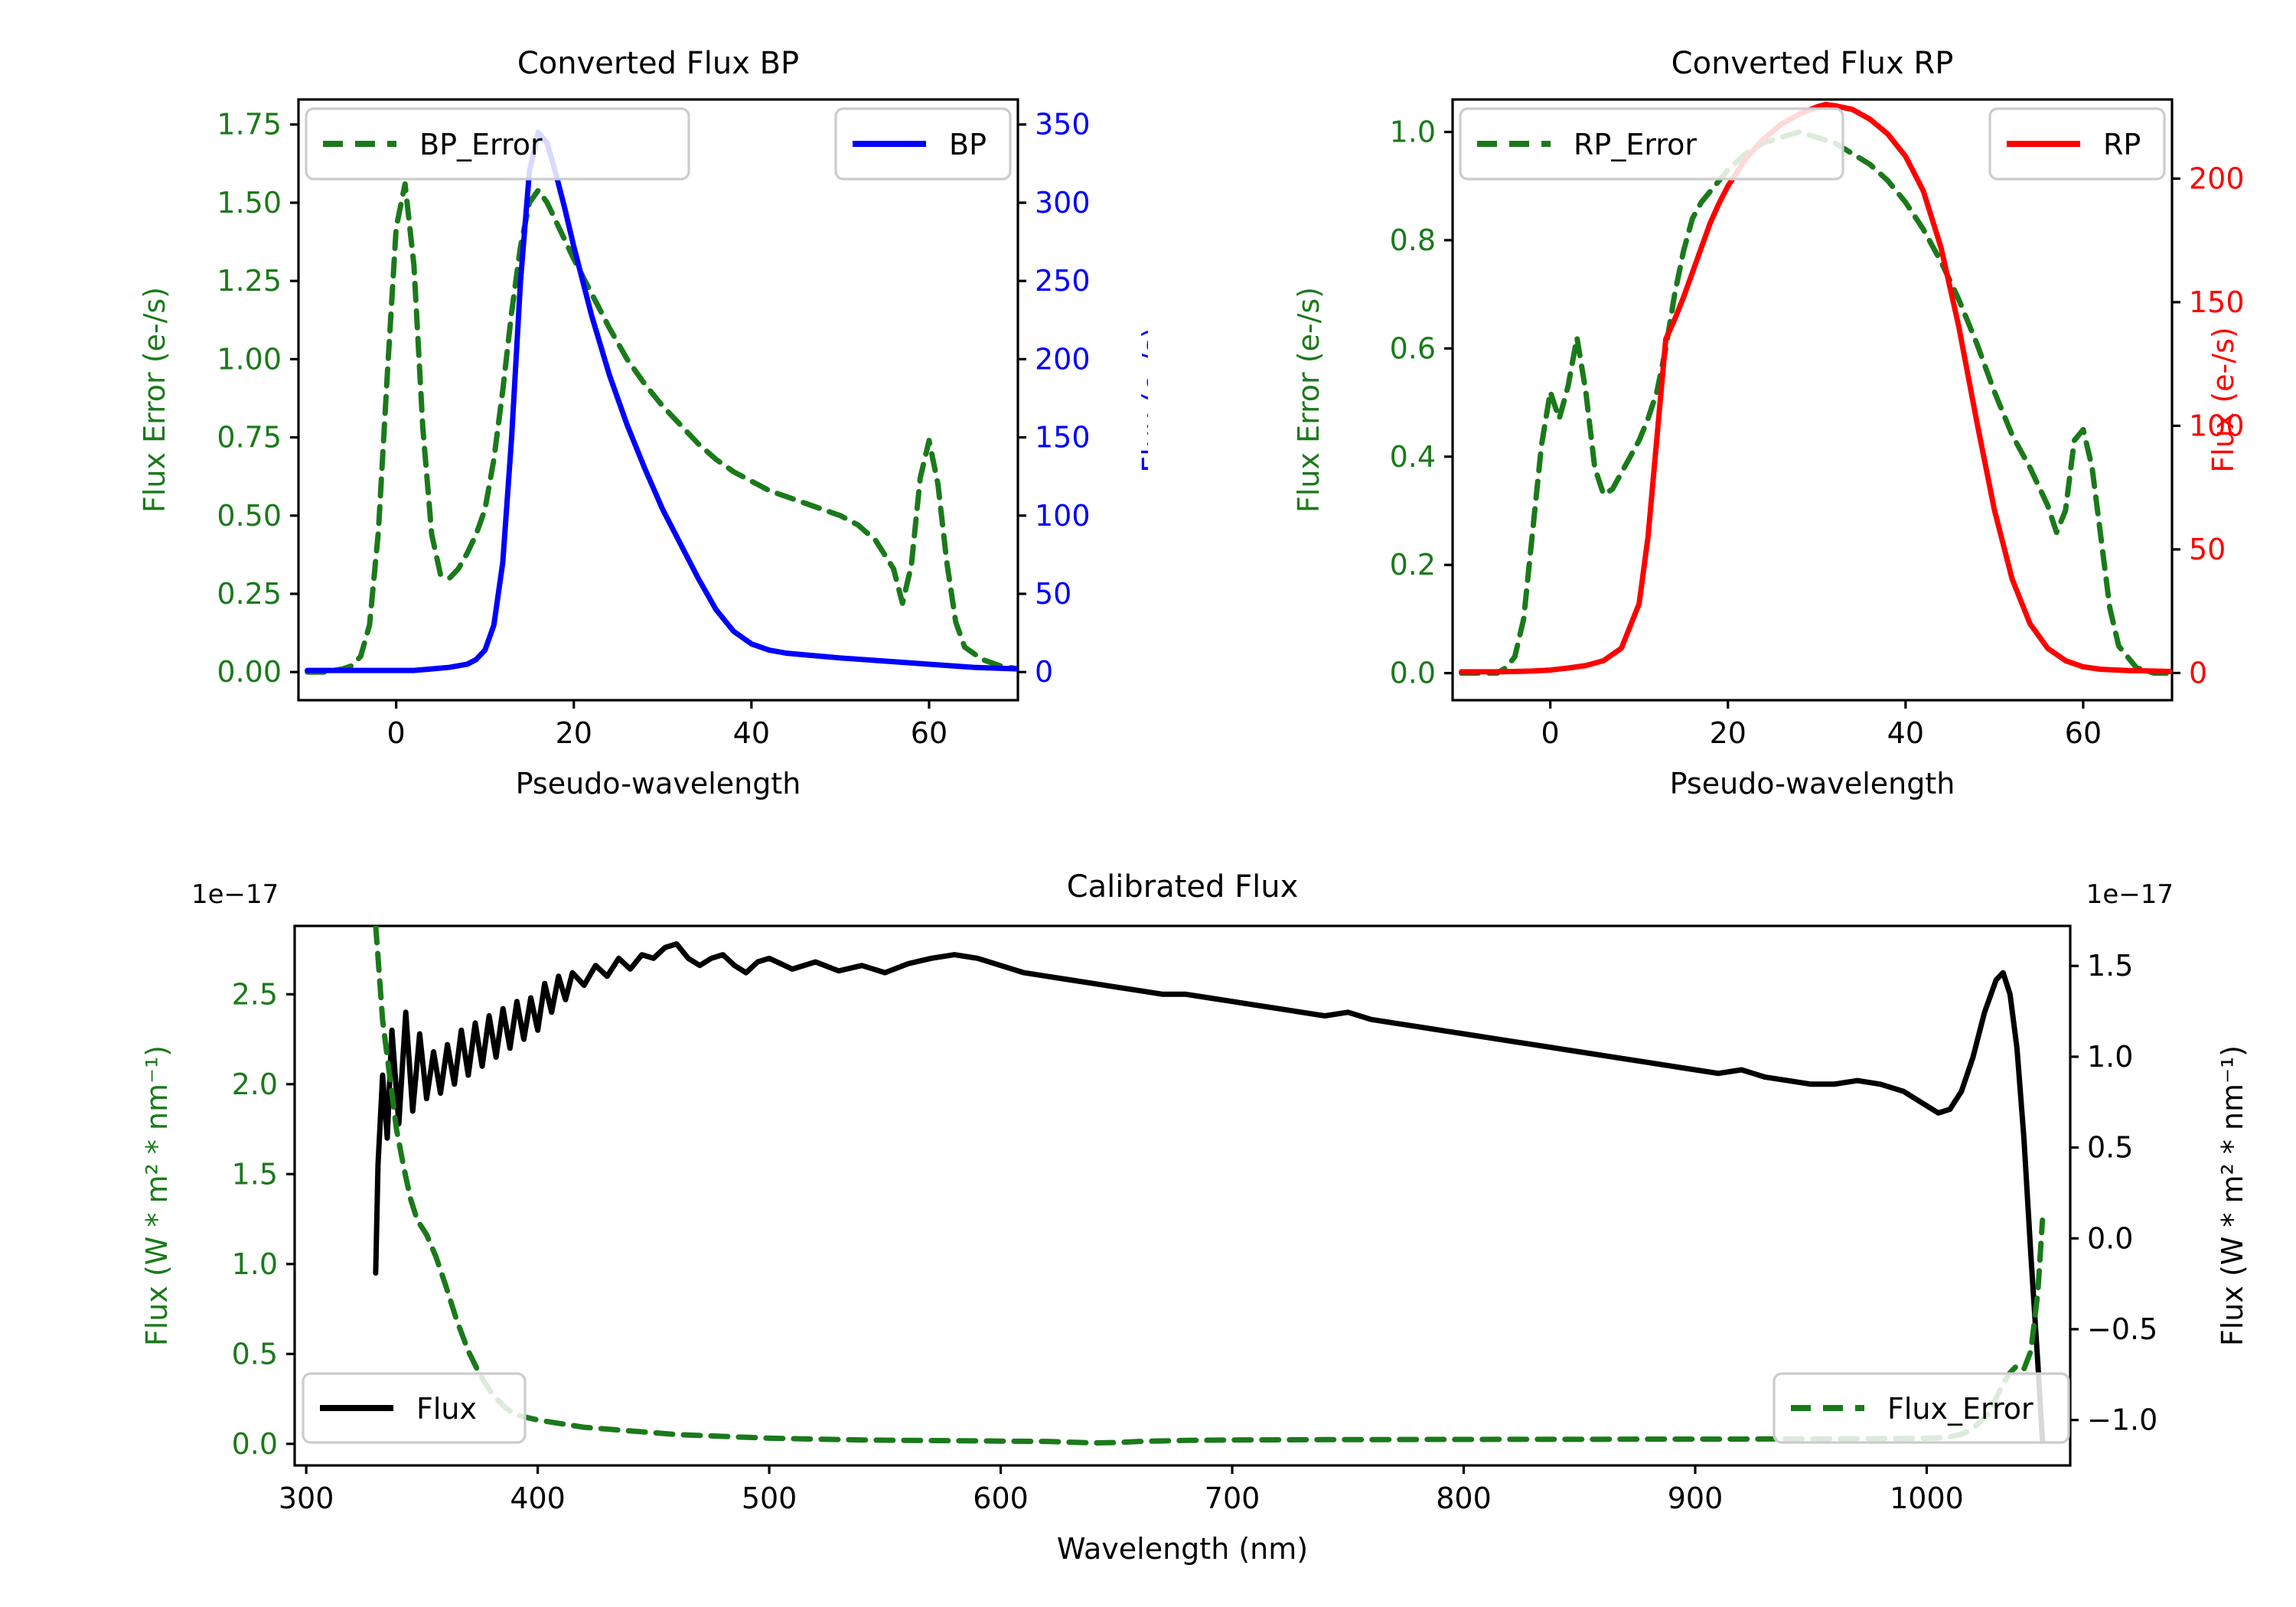  Describe the element at coordinates (2122, 144) in the screenshot. I see `svg-text: RP` at that location.